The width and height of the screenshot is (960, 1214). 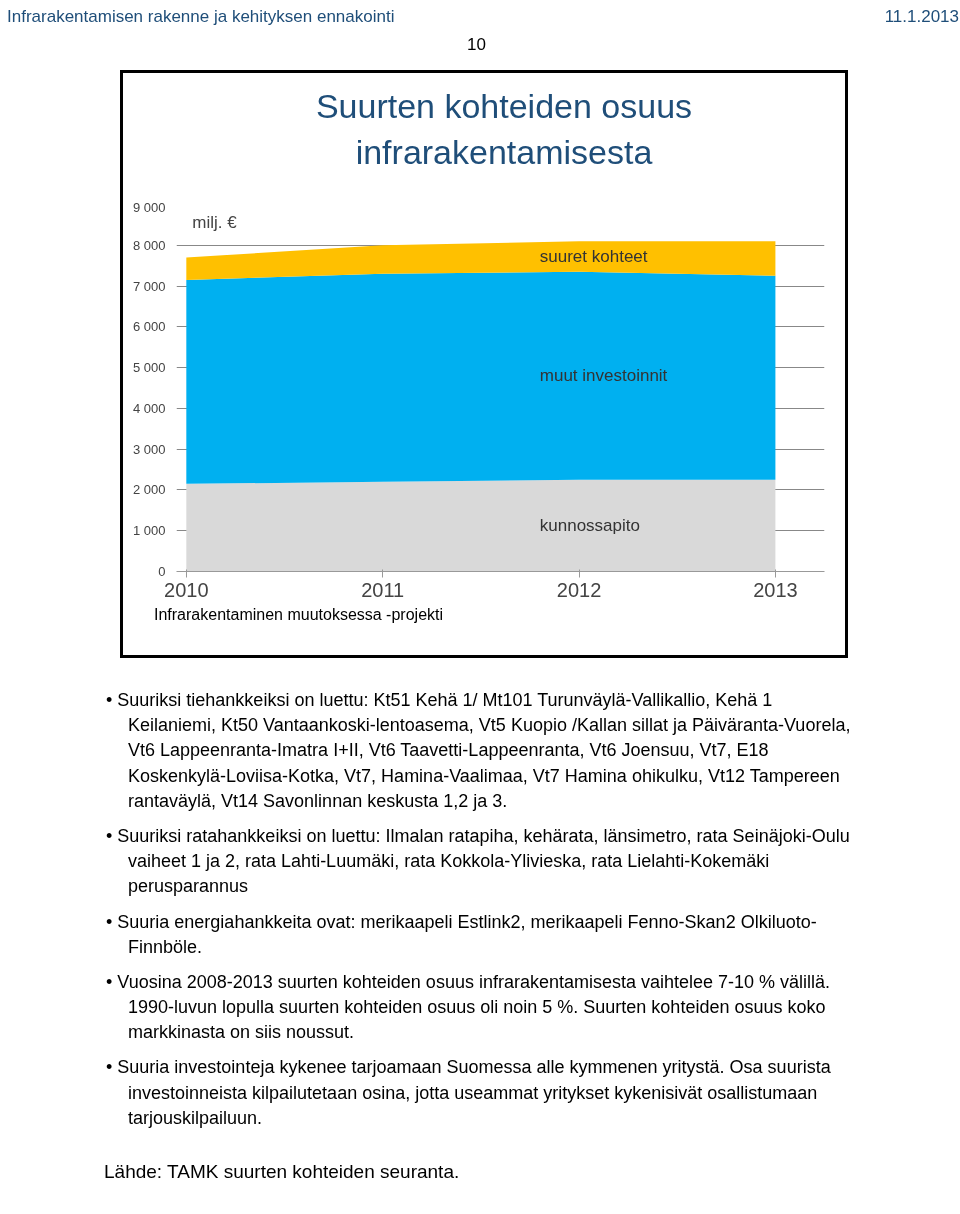 I want to click on y-axis-title: milj. €, so click(x=215, y=222).